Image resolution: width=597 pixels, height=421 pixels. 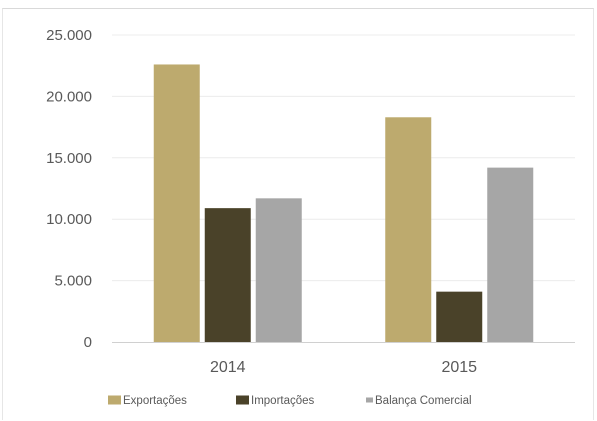 What do you see at coordinates (227, 275) in the screenshot?
I see `bar-importa-es-2014` at bounding box center [227, 275].